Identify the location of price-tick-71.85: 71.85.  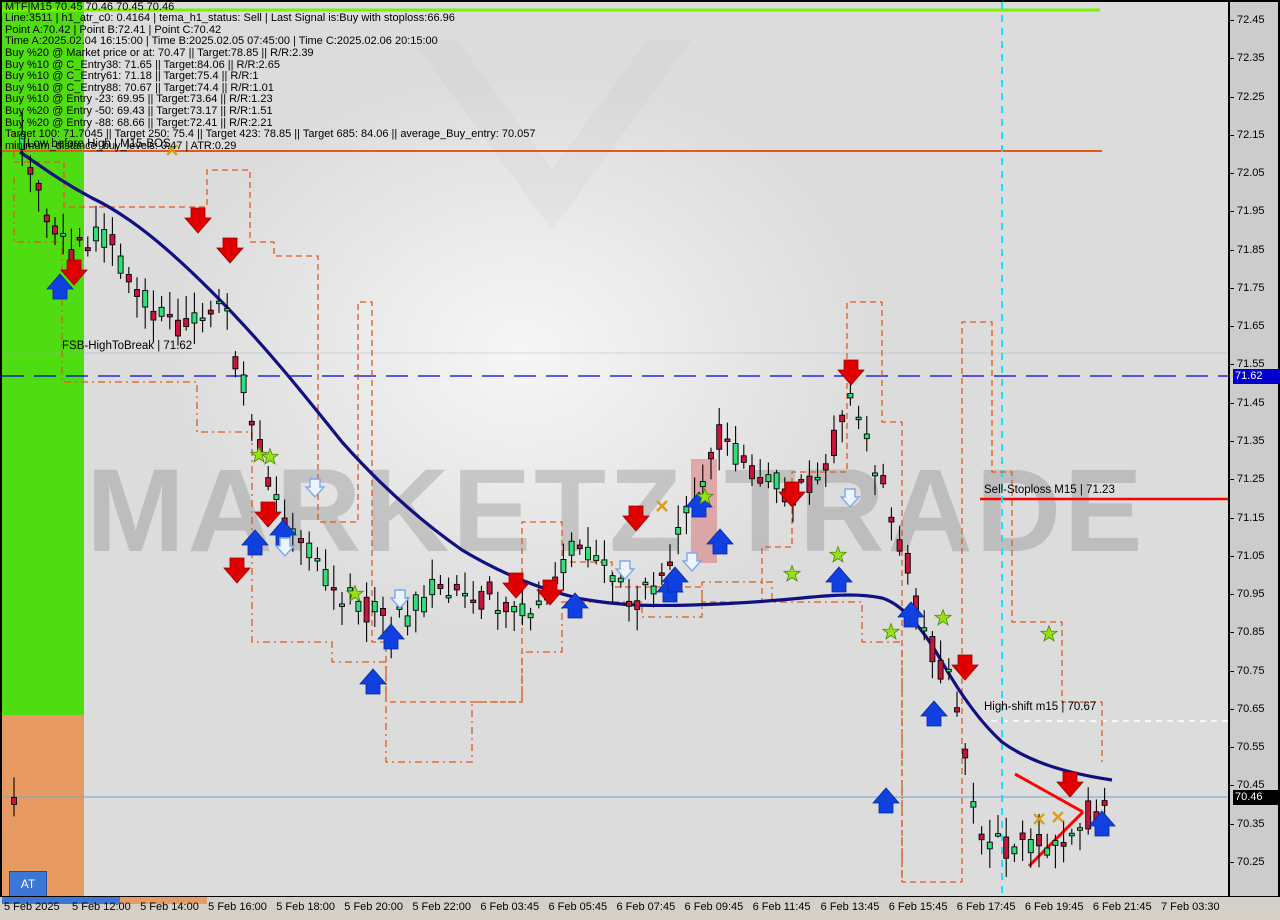
(1255, 251).